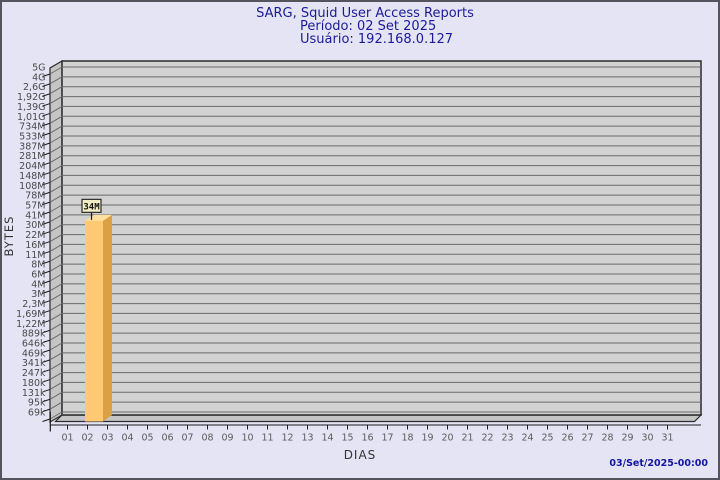  Describe the element at coordinates (32, 186) in the screenshot. I see `y-tick-label: 108M` at that location.